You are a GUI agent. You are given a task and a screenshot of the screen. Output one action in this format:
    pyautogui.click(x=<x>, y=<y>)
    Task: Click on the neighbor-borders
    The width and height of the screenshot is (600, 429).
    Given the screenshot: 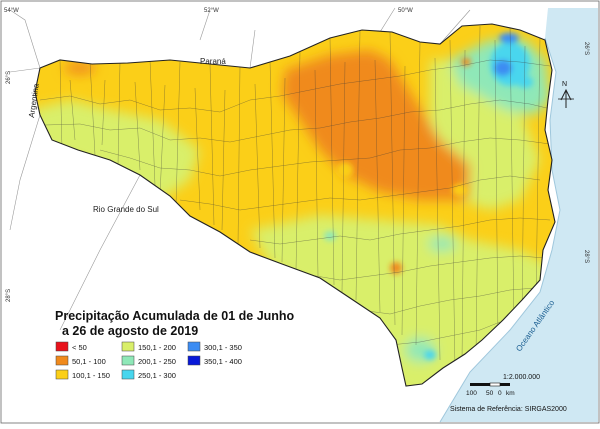 What is the action you would take?
    pyautogui.click(x=240, y=40)
    